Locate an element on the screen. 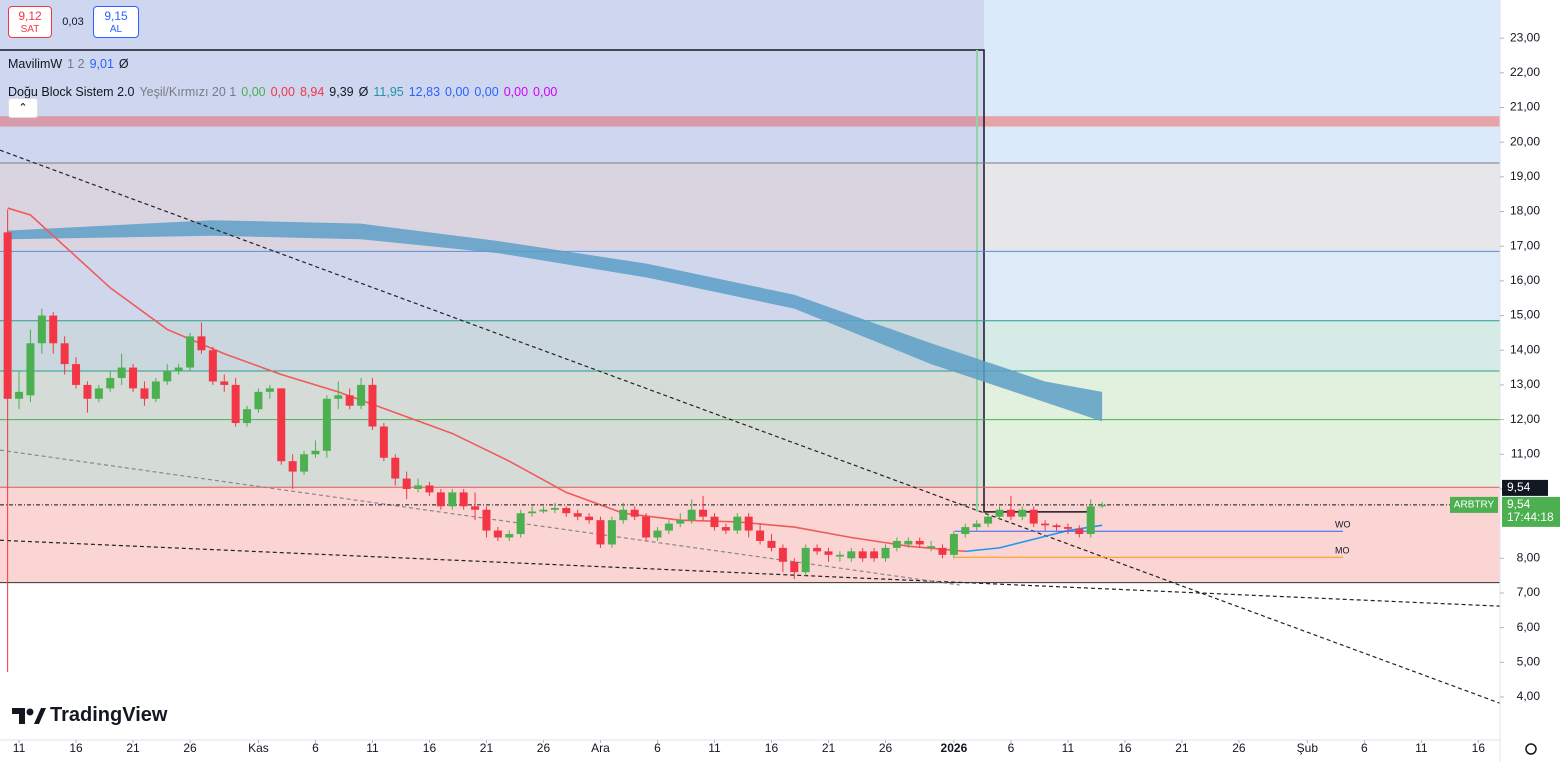  spread: 0,03 is located at coordinates (73, 22).